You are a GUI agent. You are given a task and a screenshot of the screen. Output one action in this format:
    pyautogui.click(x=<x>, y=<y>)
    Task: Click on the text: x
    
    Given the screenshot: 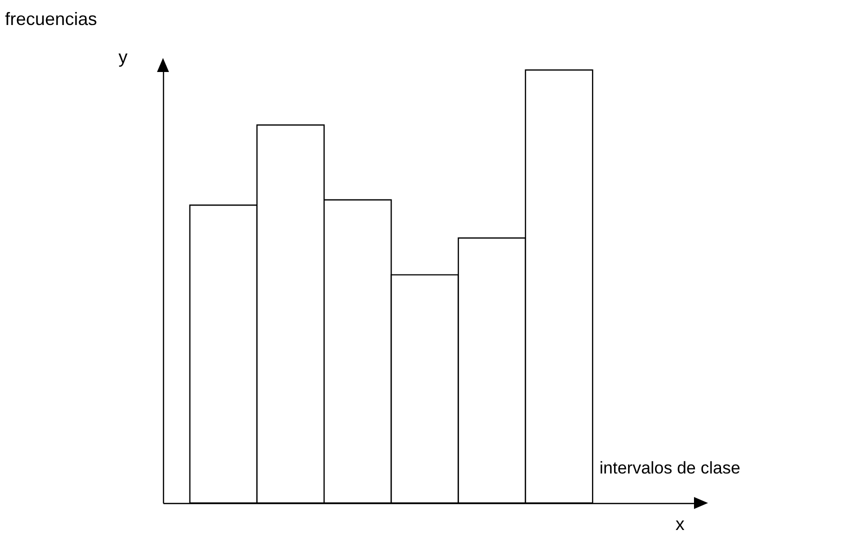 What is the action you would take?
    pyautogui.click(x=680, y=524)
    